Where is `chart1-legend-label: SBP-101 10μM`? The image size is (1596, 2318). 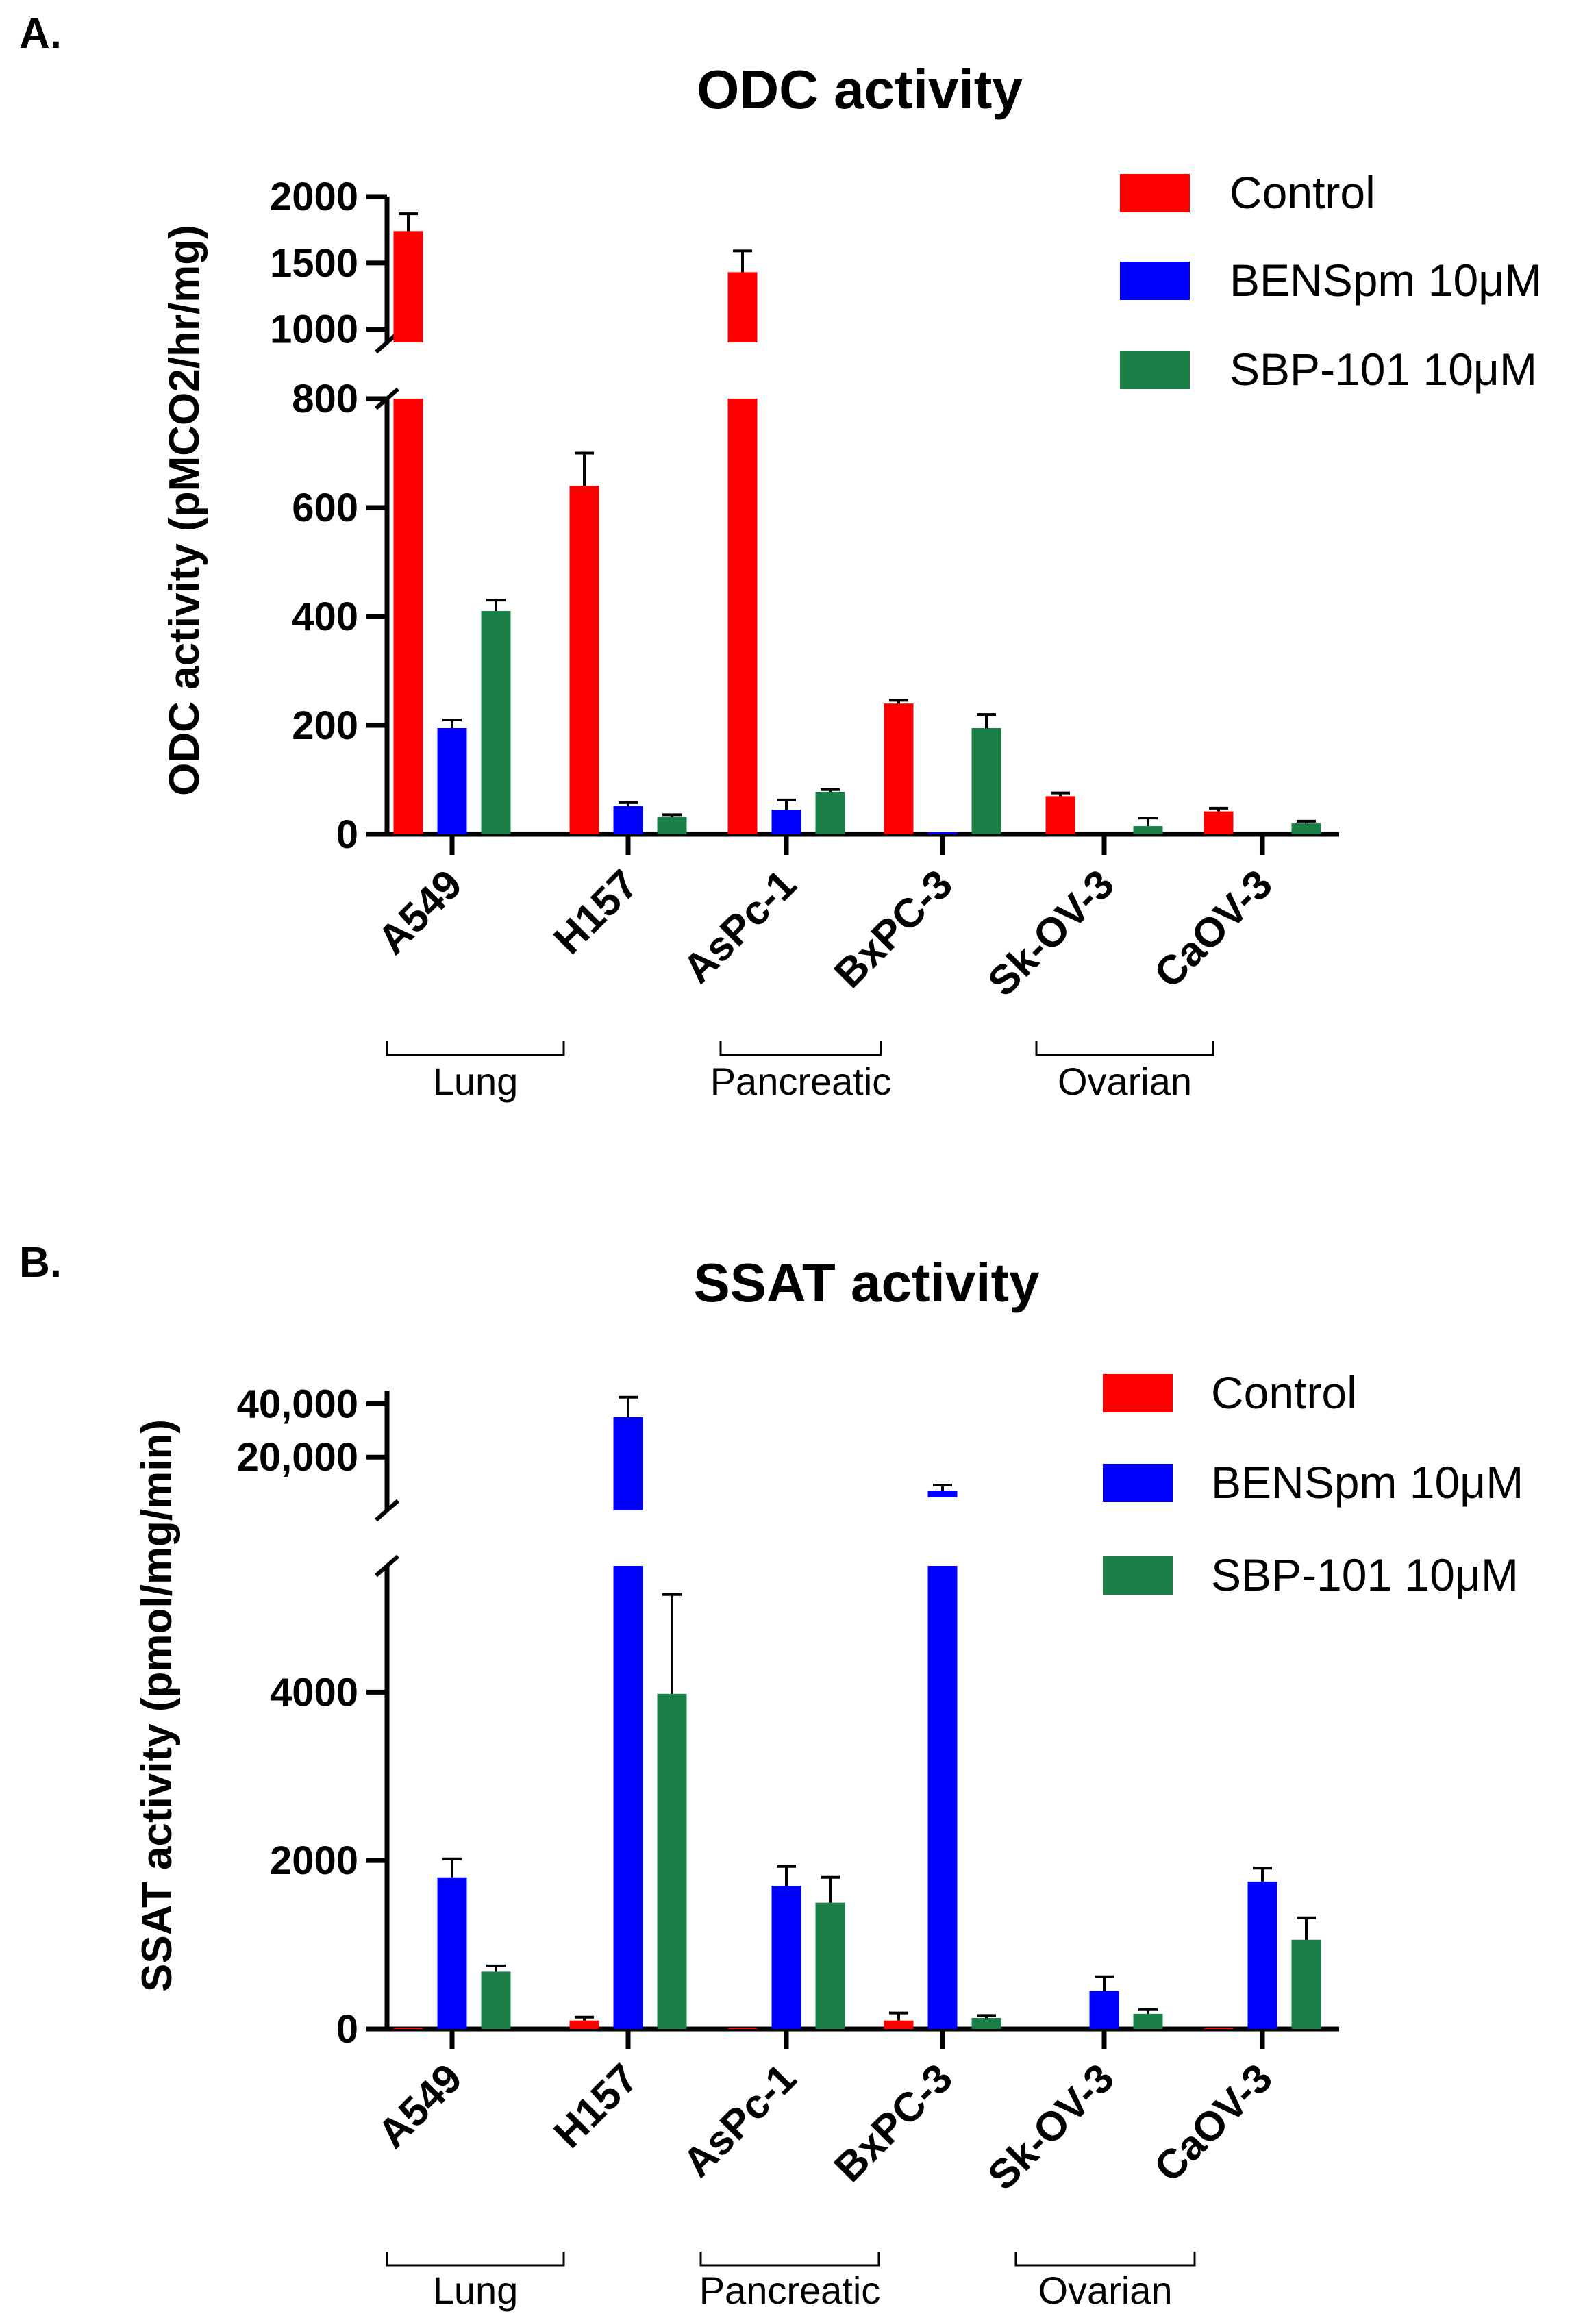 chart1-legend-label: SBP-101 10μM is located at coordinates (1383, 369).